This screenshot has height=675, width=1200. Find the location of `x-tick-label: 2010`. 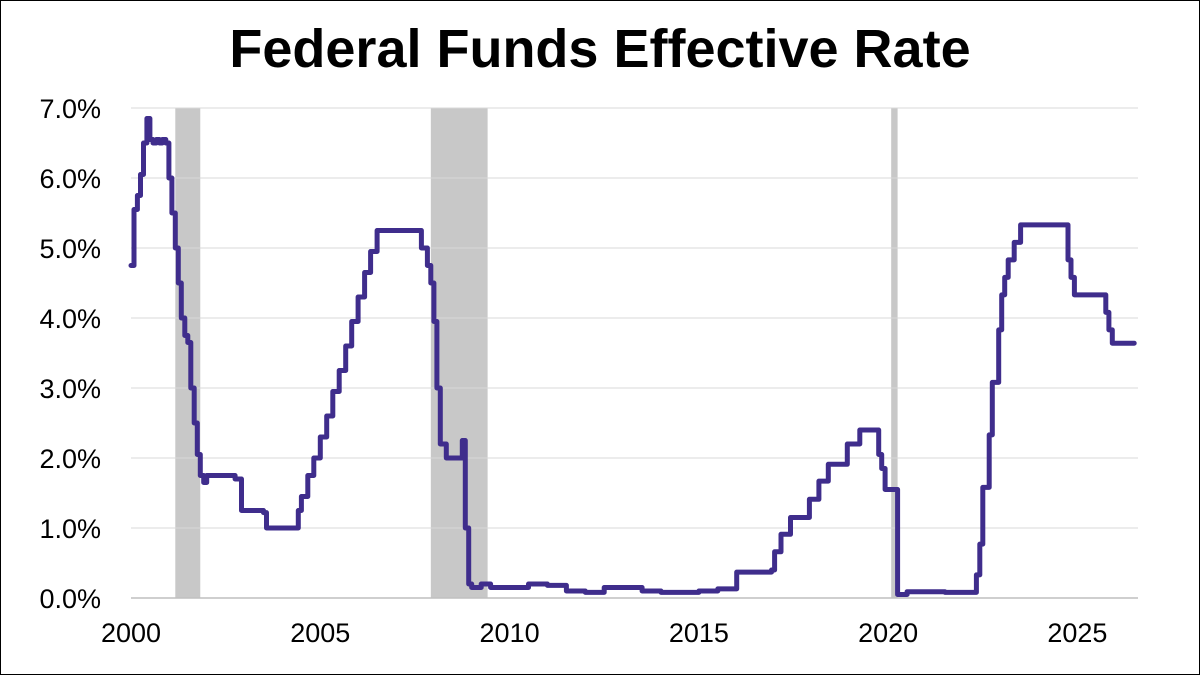

x-tick-label: 2010 is located at coordinates (510, 633).